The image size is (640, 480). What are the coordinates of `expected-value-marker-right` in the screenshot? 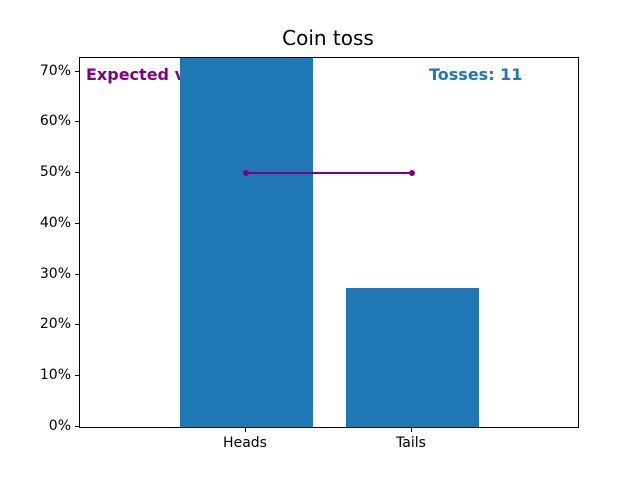 It's located at (412, 173).